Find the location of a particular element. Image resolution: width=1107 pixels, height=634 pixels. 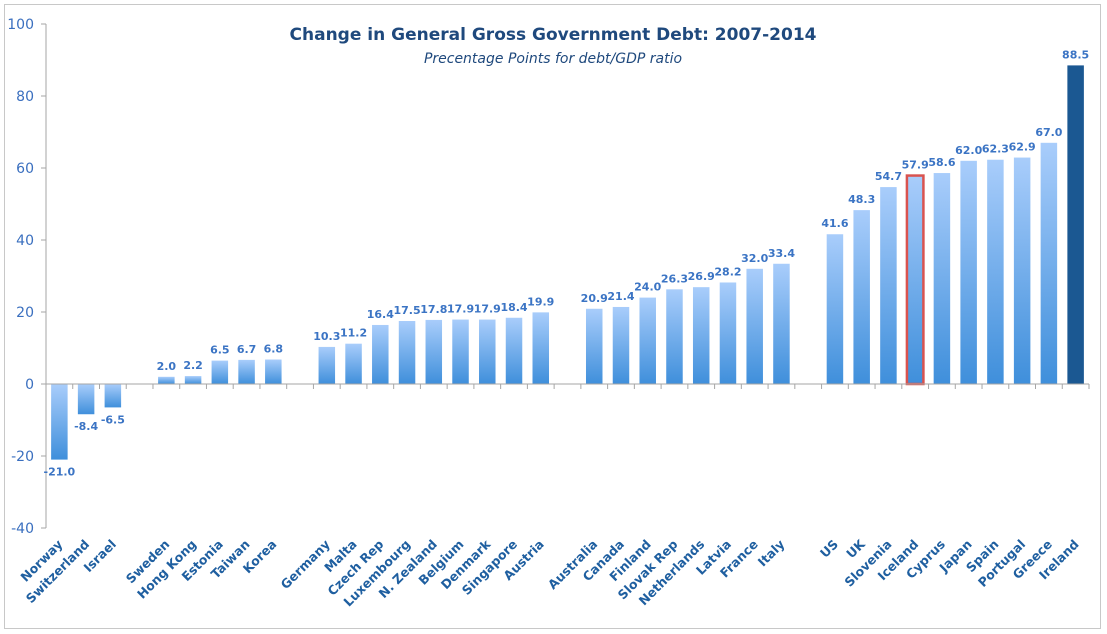

bar-czech-rep is located at coordinates (380, 354).